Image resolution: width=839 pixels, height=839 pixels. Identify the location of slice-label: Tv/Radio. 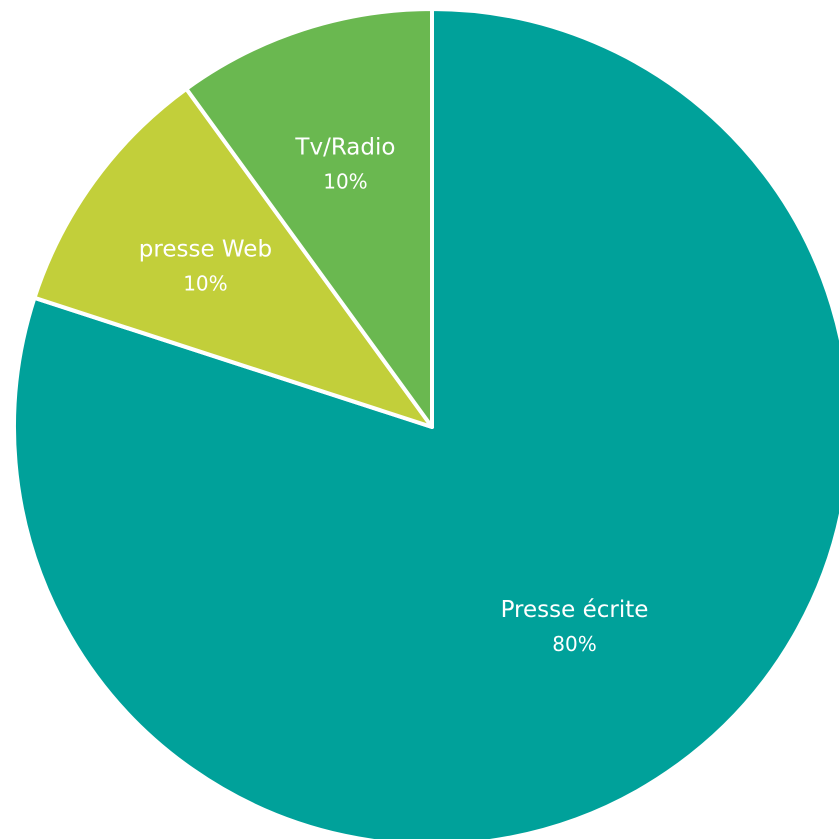
(344, 148).